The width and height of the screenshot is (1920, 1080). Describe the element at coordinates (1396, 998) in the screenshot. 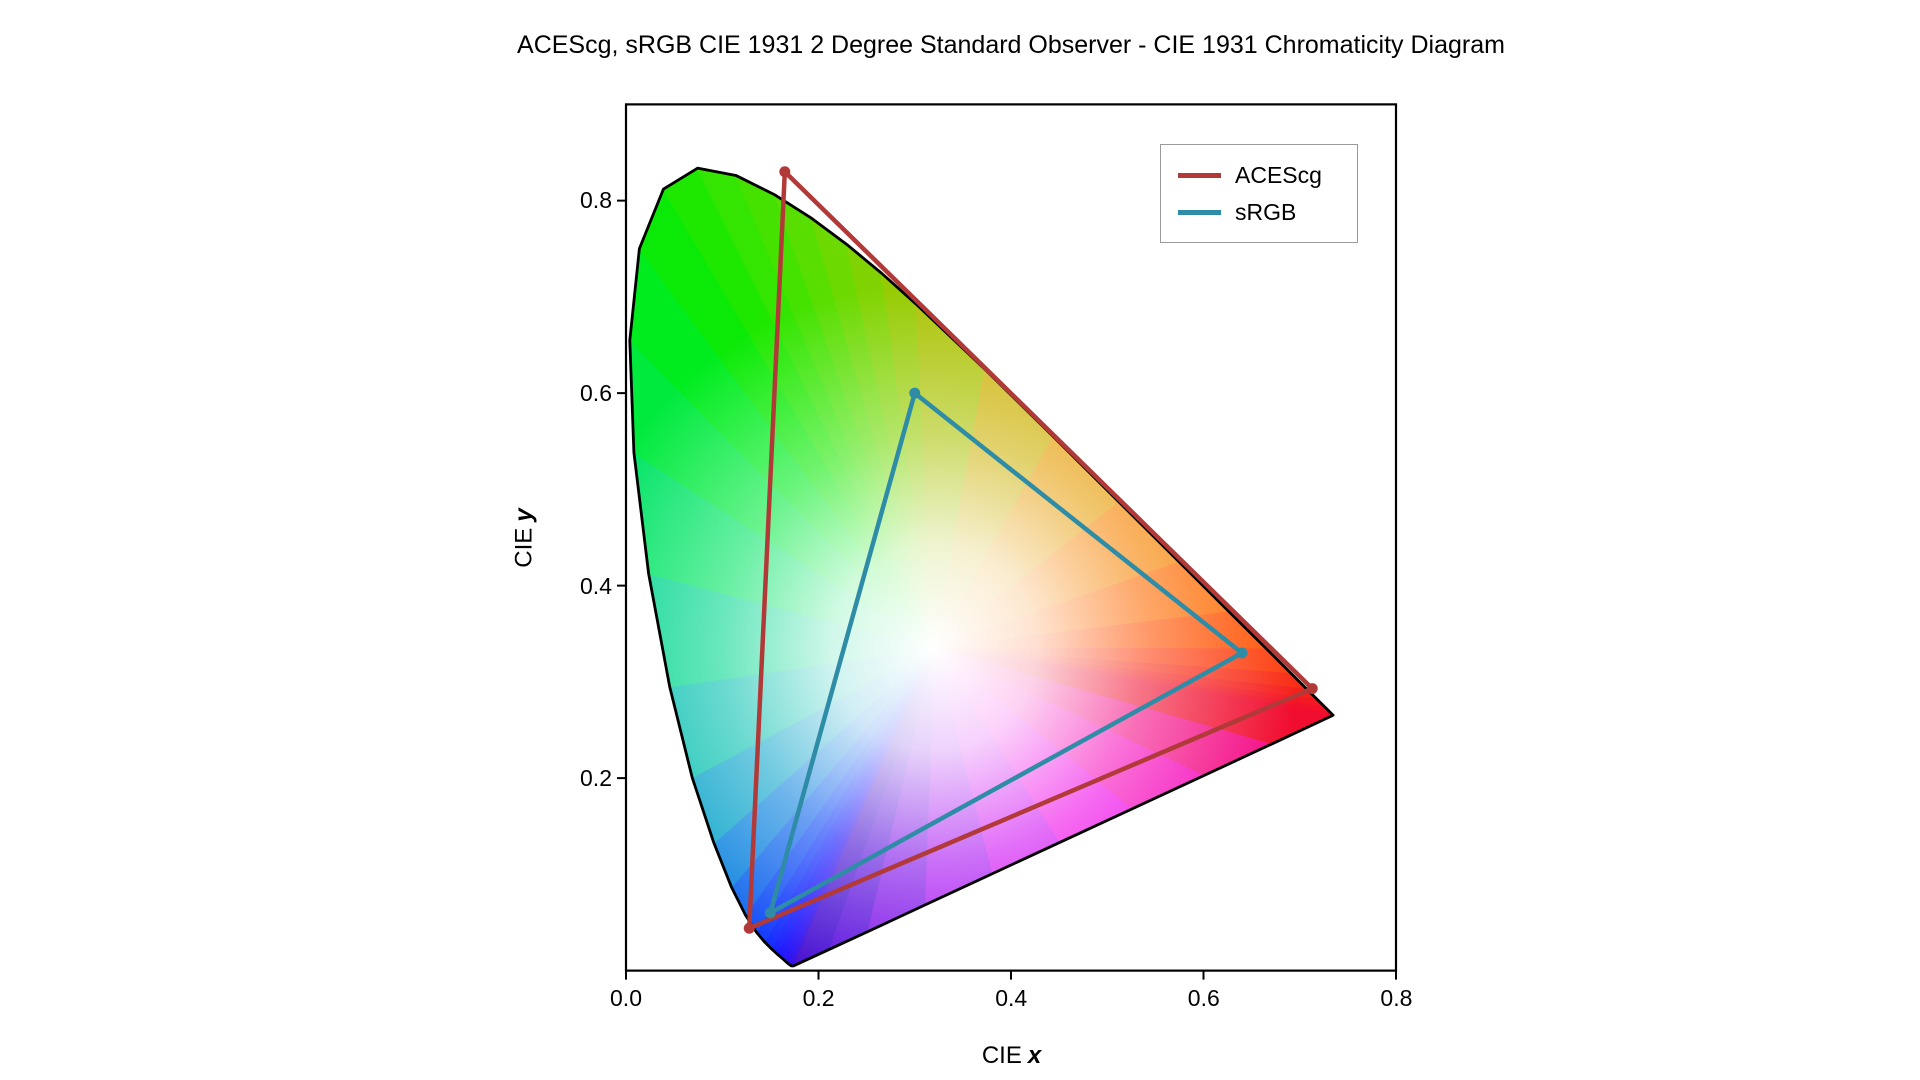

I see `x-tick-label: 0.8` at that location.